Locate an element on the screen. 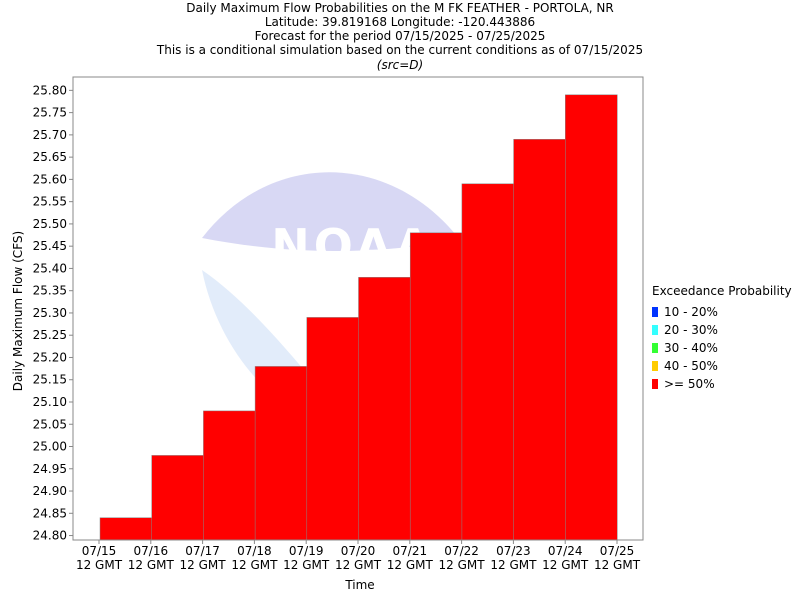  y-tick-label: 25.15 is located at coordinates (50, 380).